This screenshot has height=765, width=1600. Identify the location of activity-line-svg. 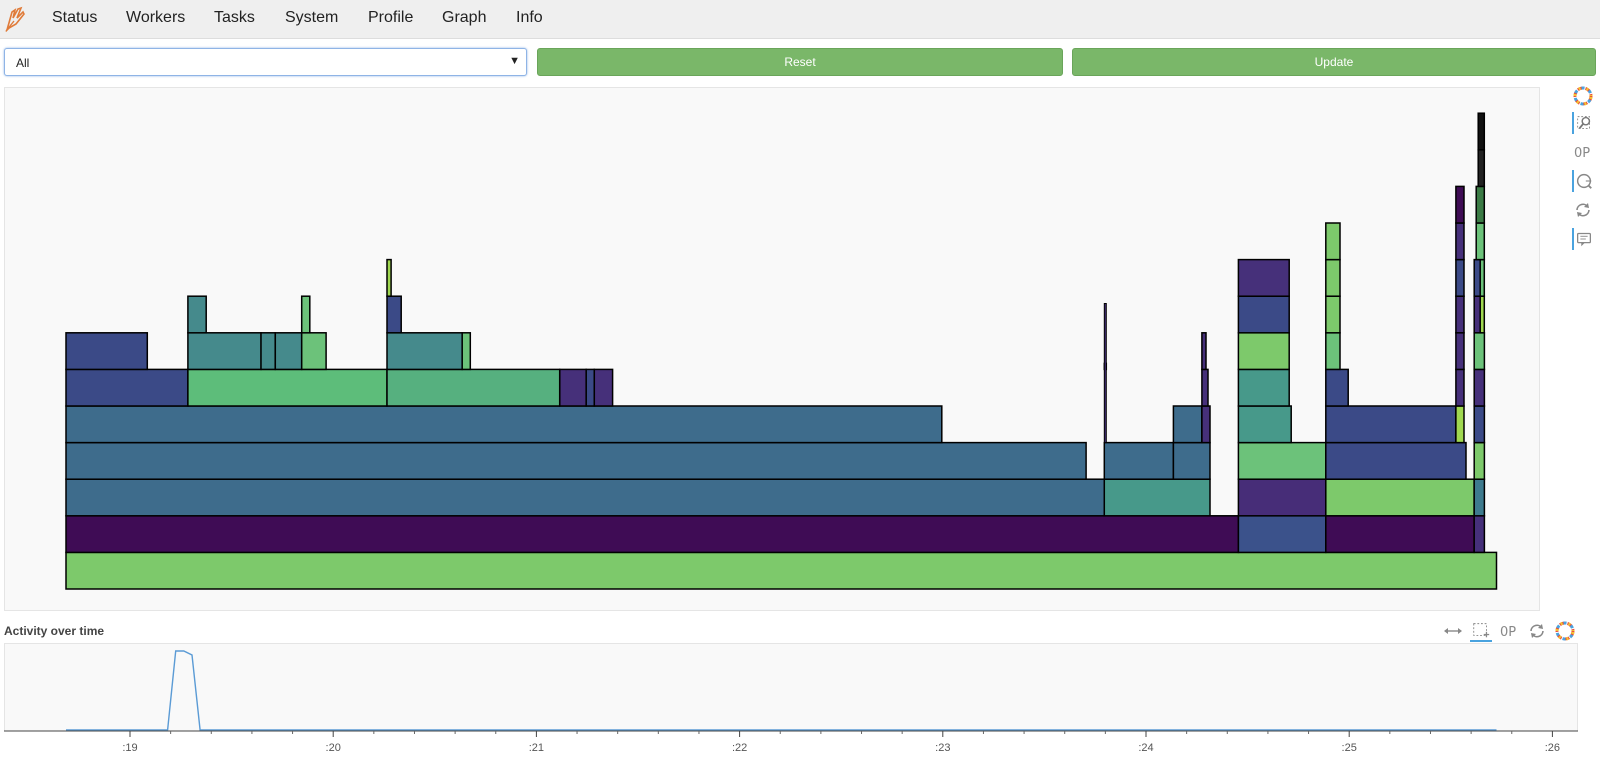
(792, 688).